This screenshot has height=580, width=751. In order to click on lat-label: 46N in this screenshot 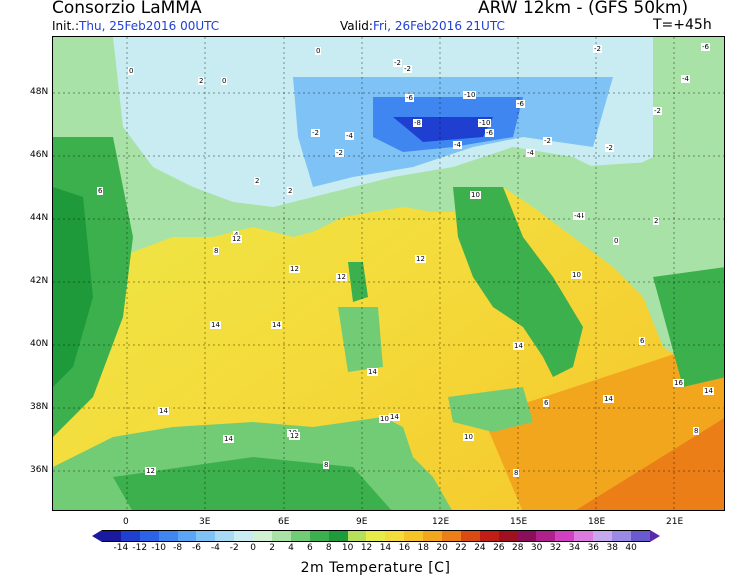, I will do `click(39, 155)`.